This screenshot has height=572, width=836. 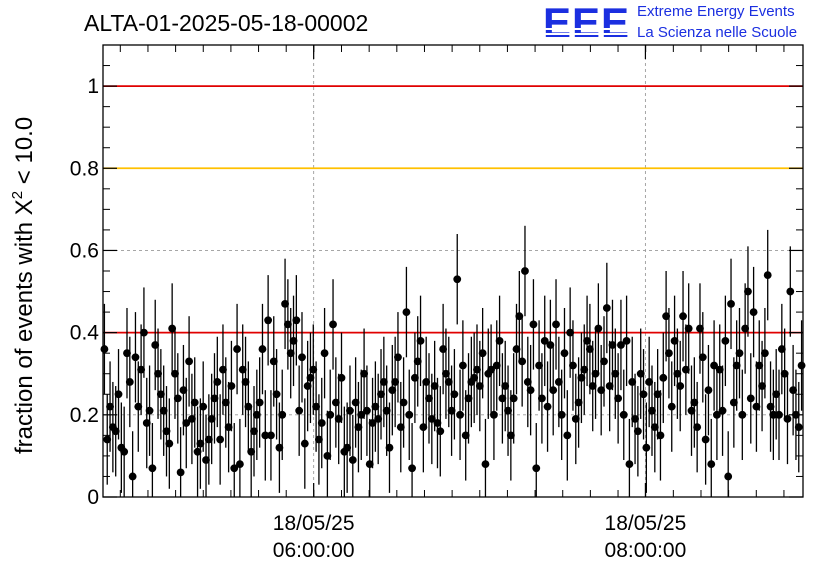 I want to click on logo-text-line1: Extreme Energy Events, so click(x=716, y=11).